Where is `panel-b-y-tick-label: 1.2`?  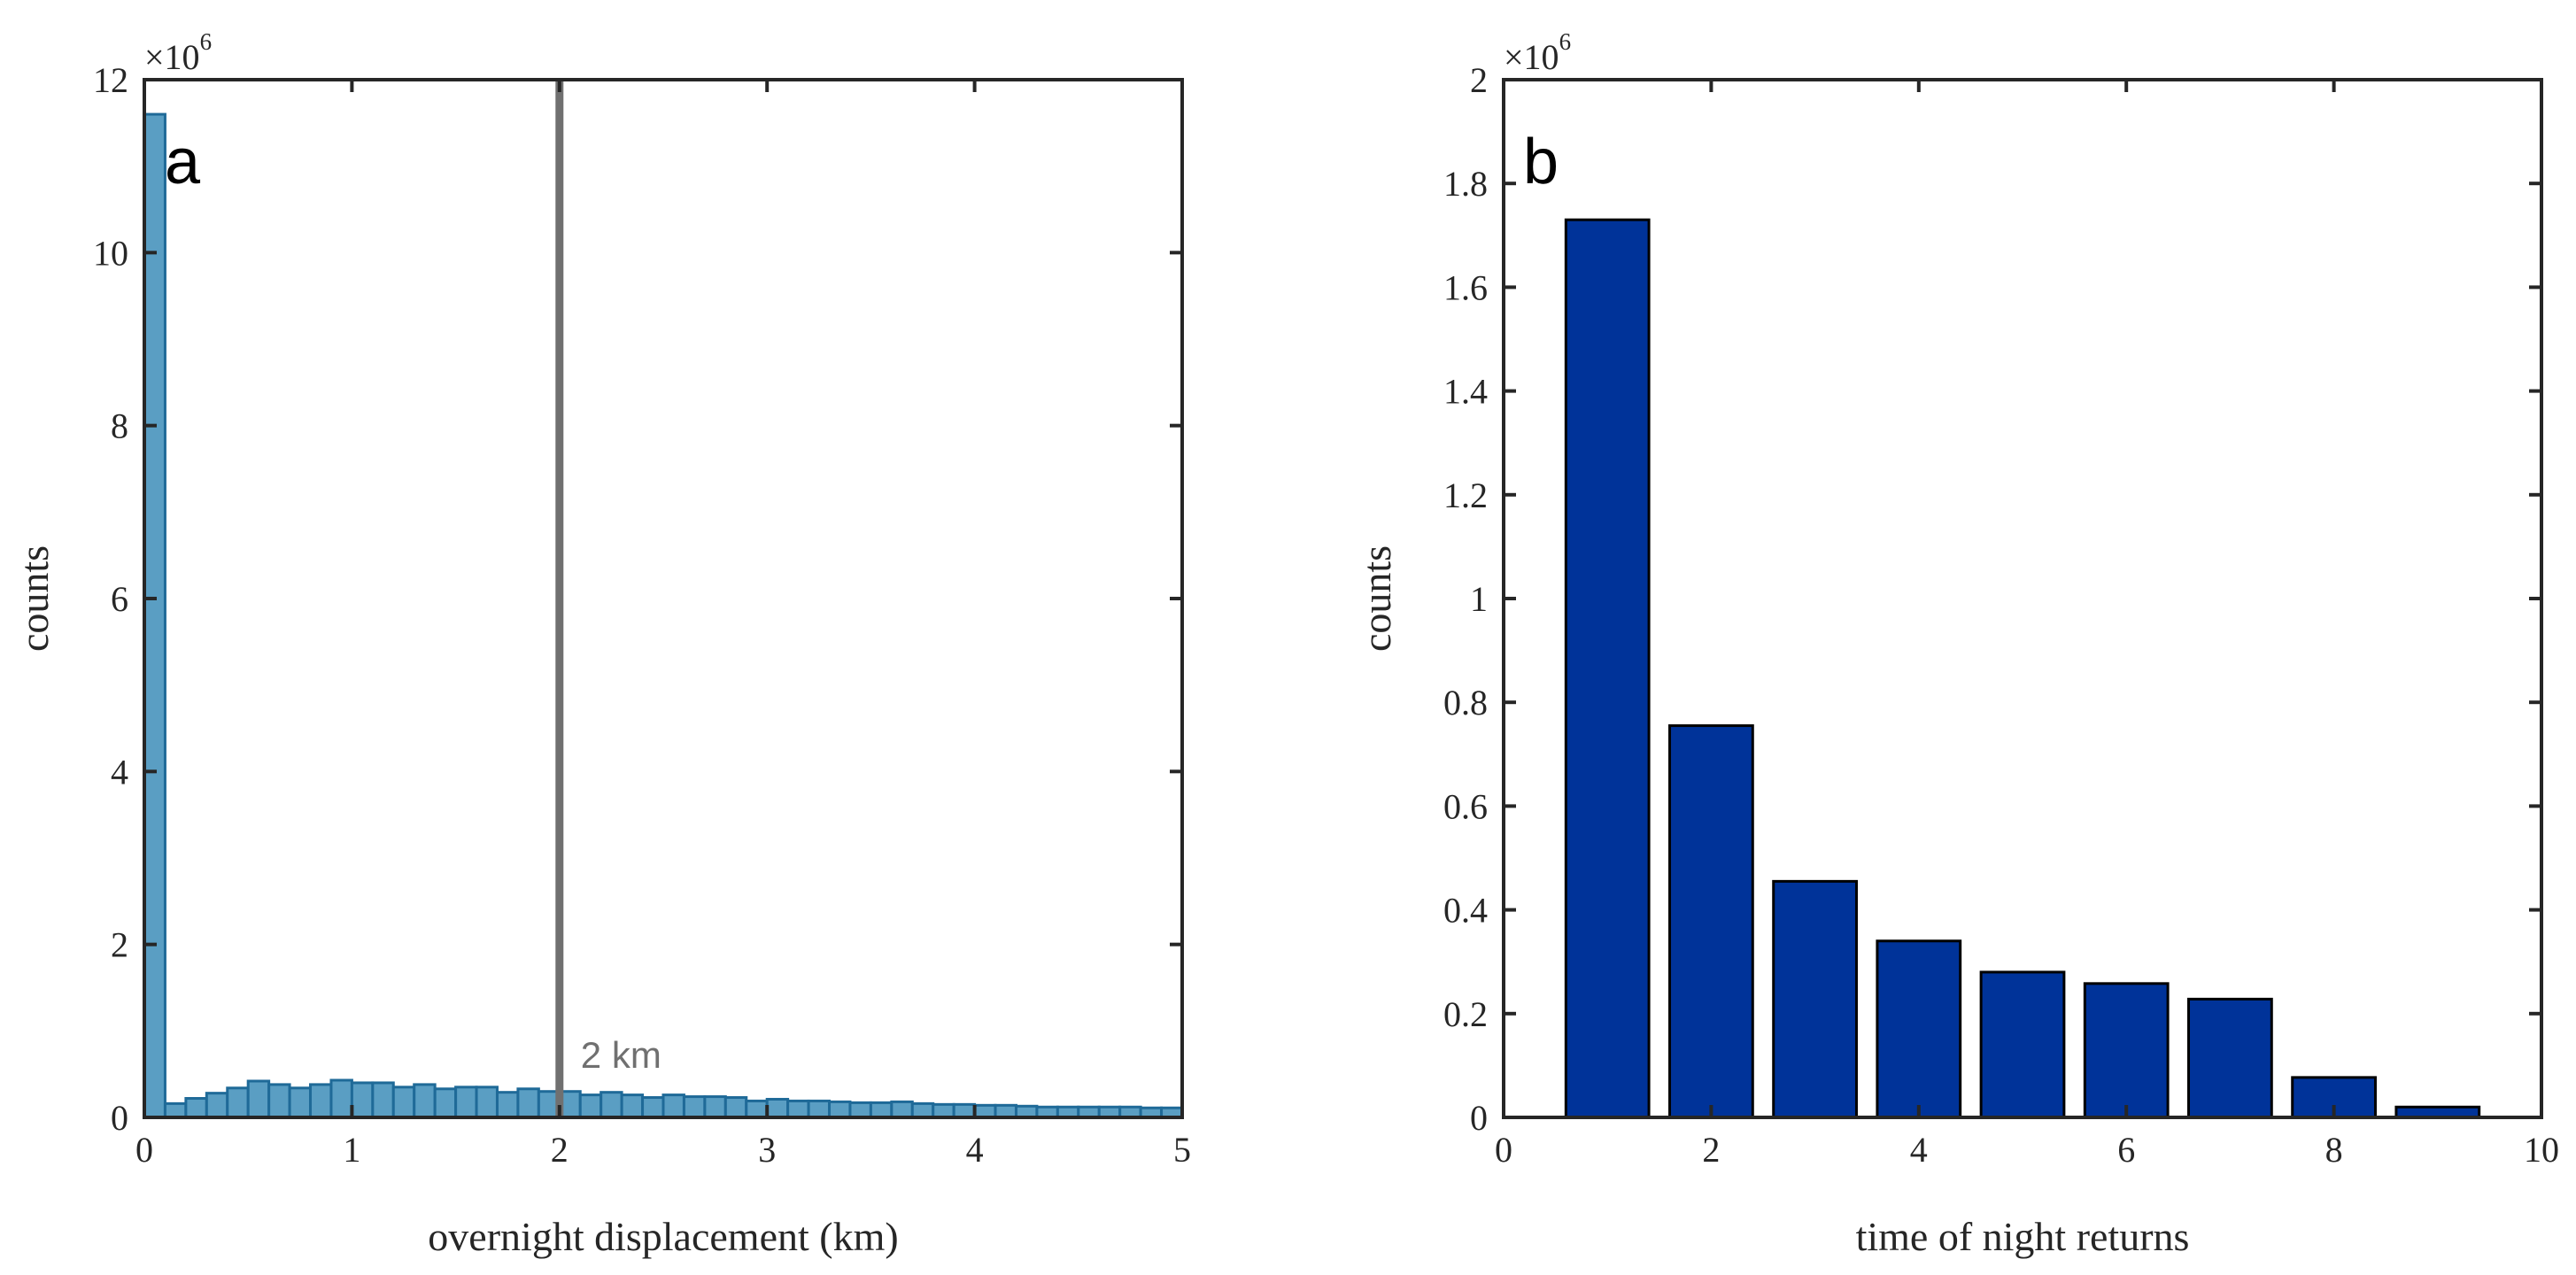 panel-b-y-tick-label: 1.2 is located at coordinates (1465, 495).